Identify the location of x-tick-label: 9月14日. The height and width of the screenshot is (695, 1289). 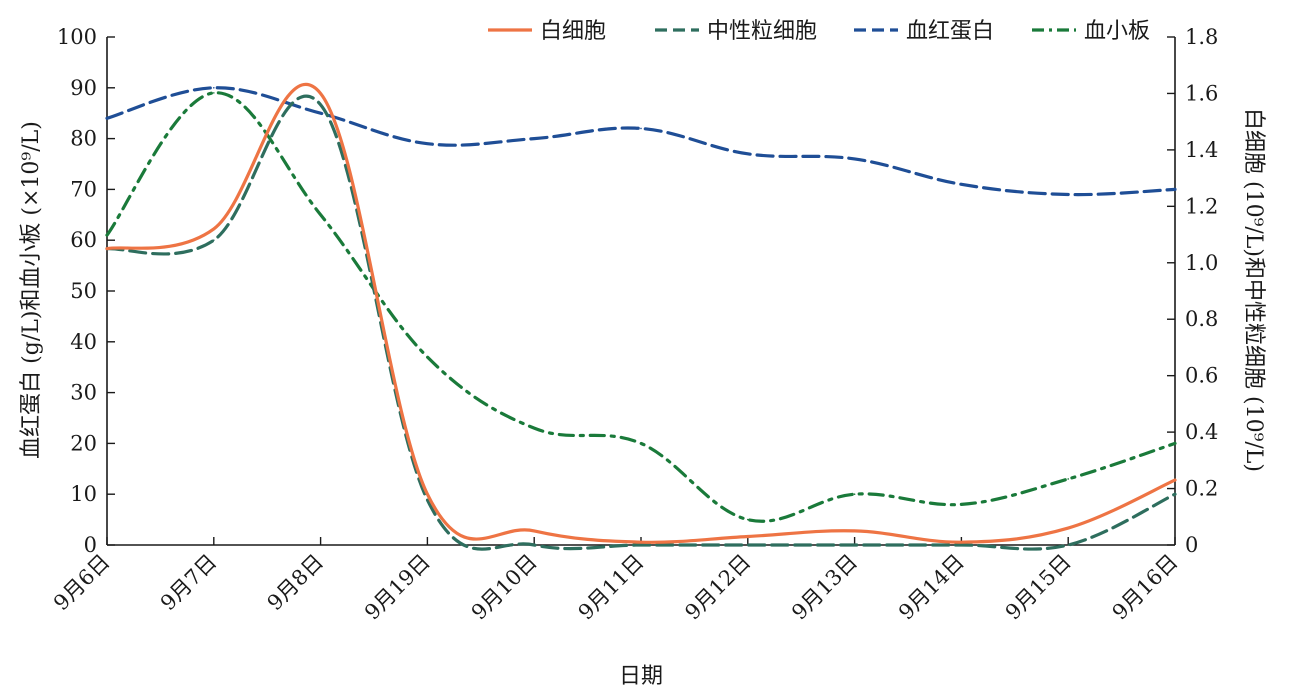
(931, 587).